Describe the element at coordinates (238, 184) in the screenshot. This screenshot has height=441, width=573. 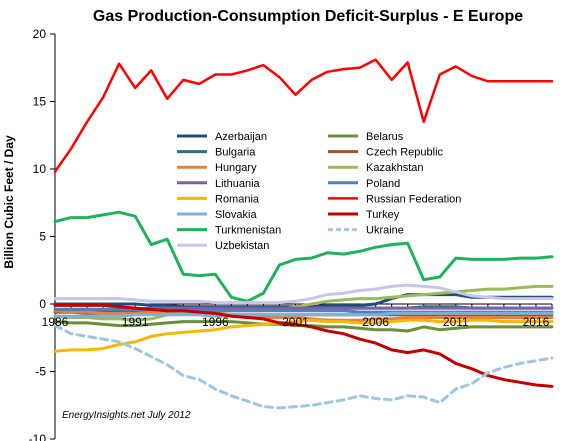
I see `legend-label: Lithuania` at that location.